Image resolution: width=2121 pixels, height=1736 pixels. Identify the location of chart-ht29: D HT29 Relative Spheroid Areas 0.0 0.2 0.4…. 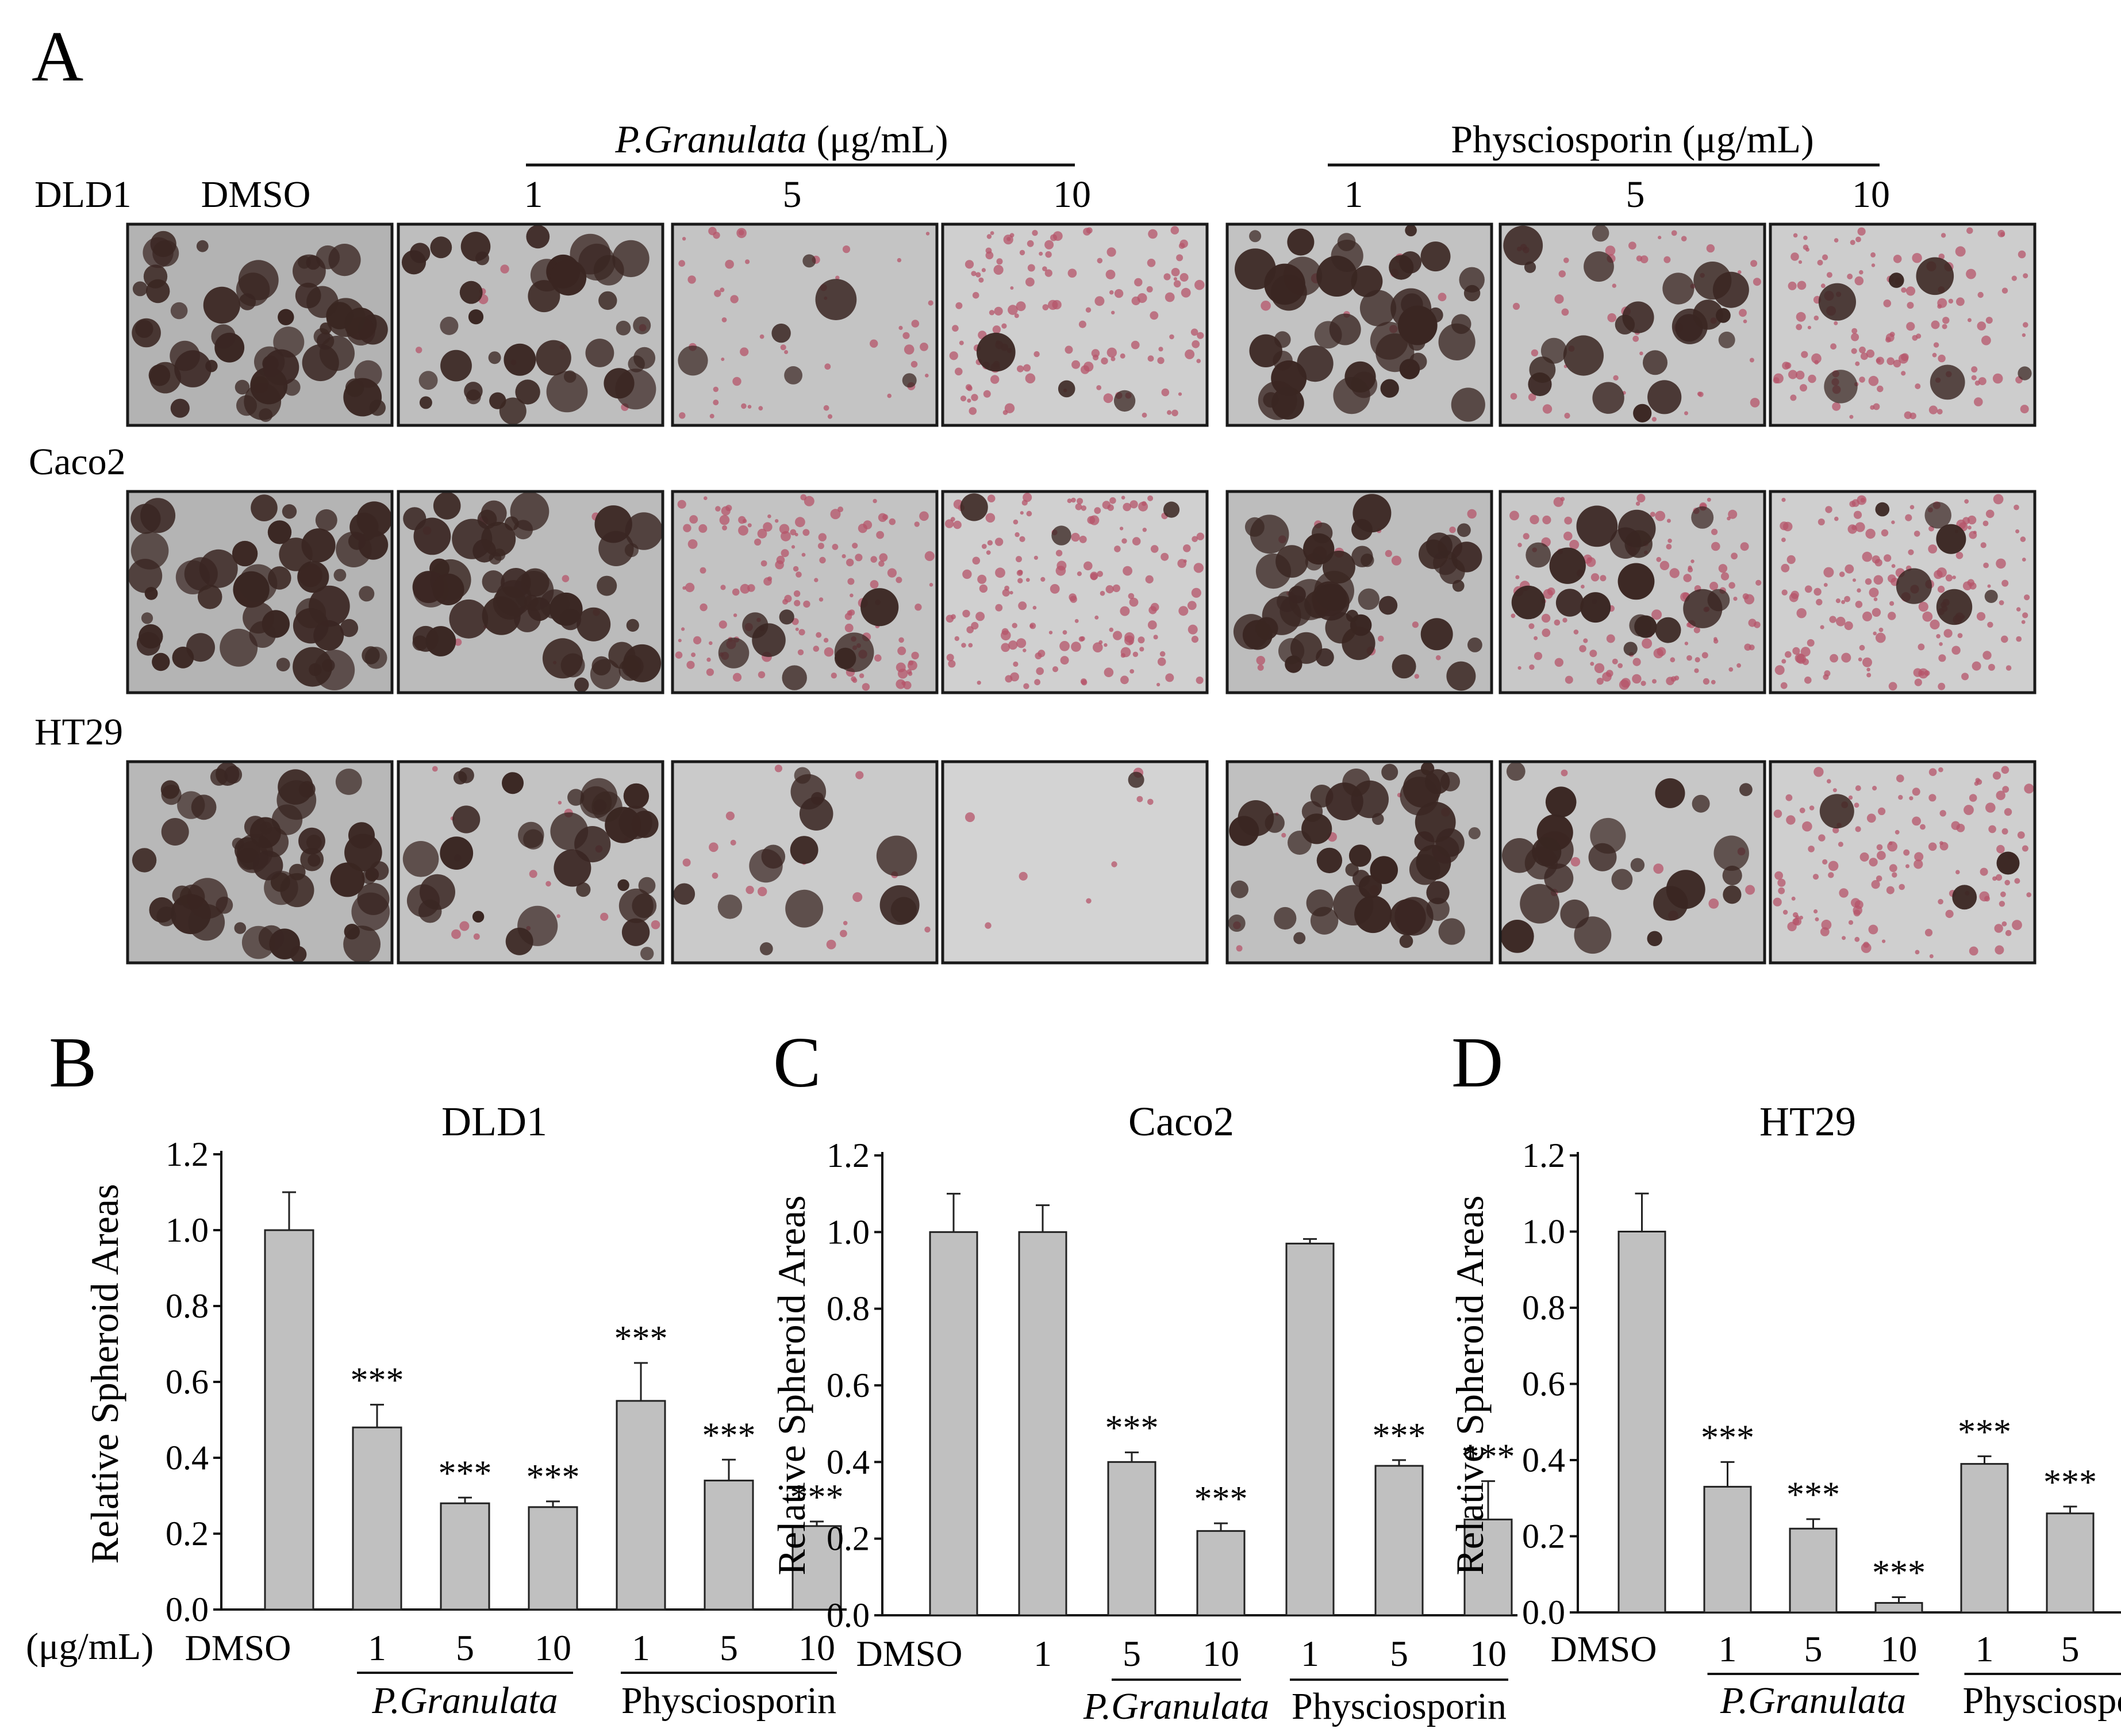
(1784, 1372).